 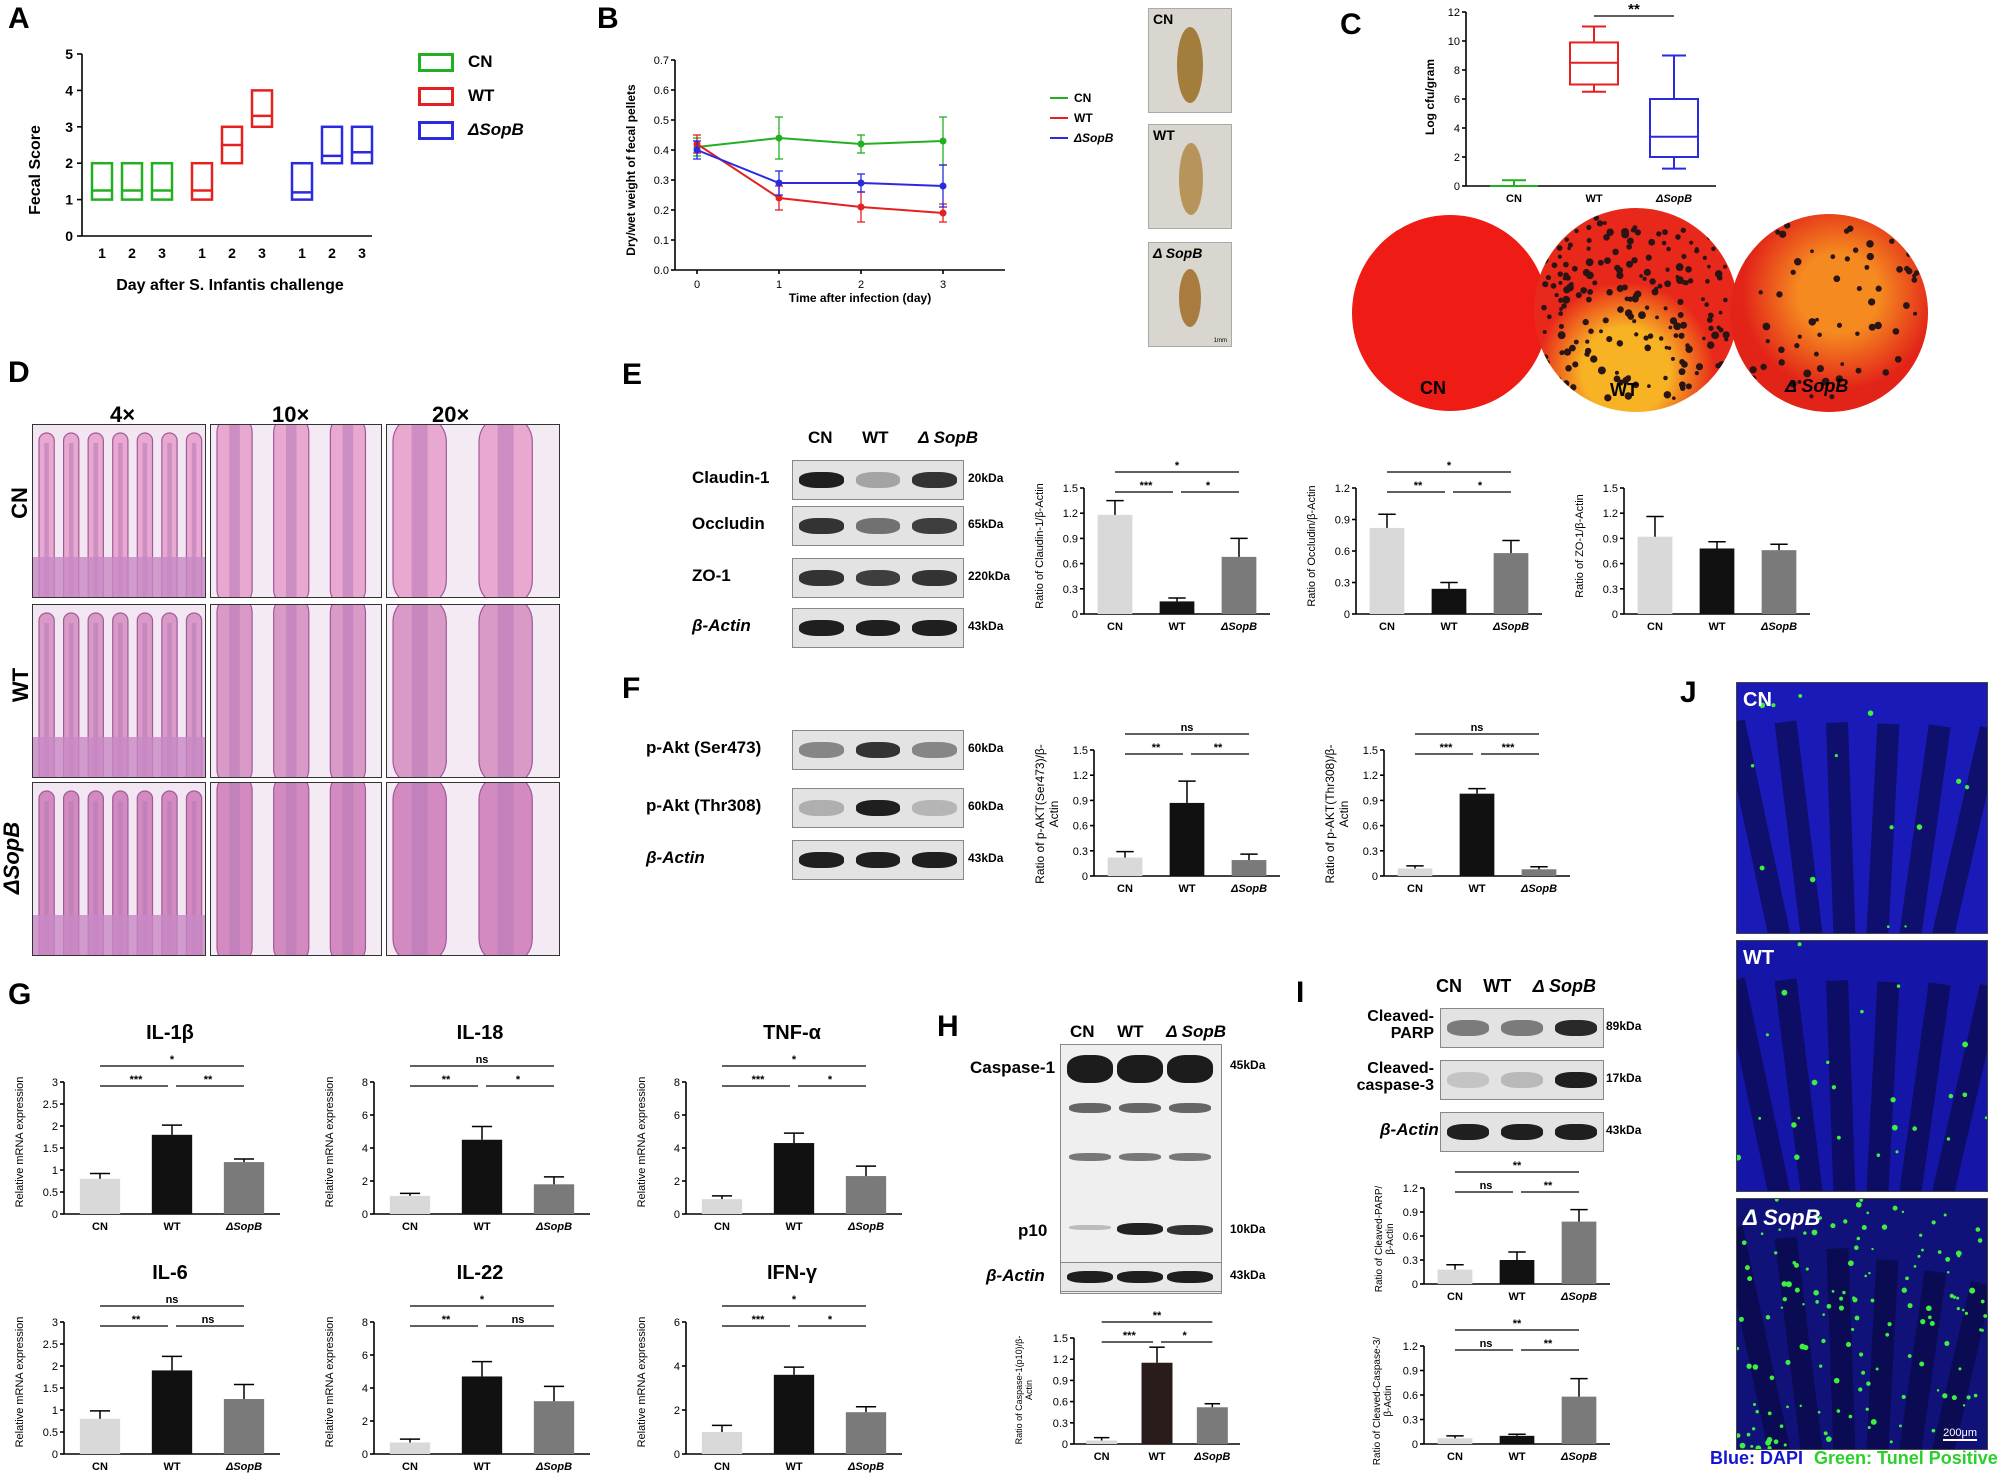 What do you see at coordinates (1140, 1108) in the screenshot?
I see `band-h-mid1-wt` at bounding box center [1140, 1108].